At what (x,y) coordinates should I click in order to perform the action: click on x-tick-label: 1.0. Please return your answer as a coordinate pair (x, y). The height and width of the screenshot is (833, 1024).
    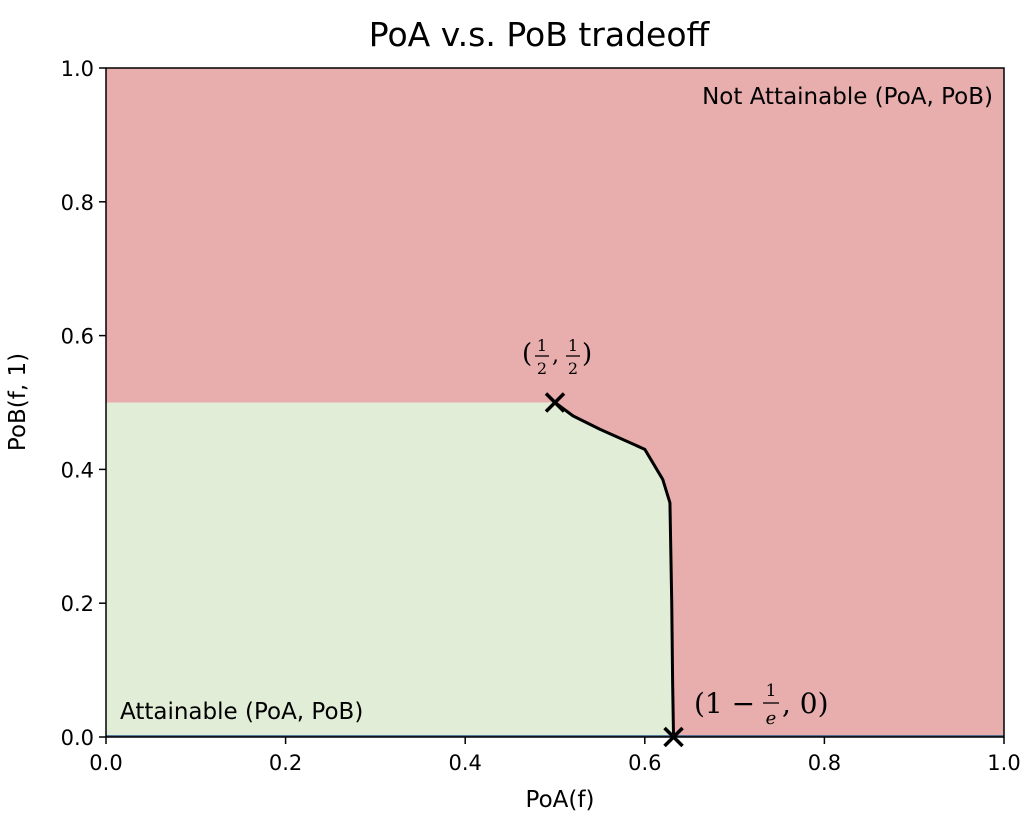
    Looking at the image, I should click on (1003, 763).